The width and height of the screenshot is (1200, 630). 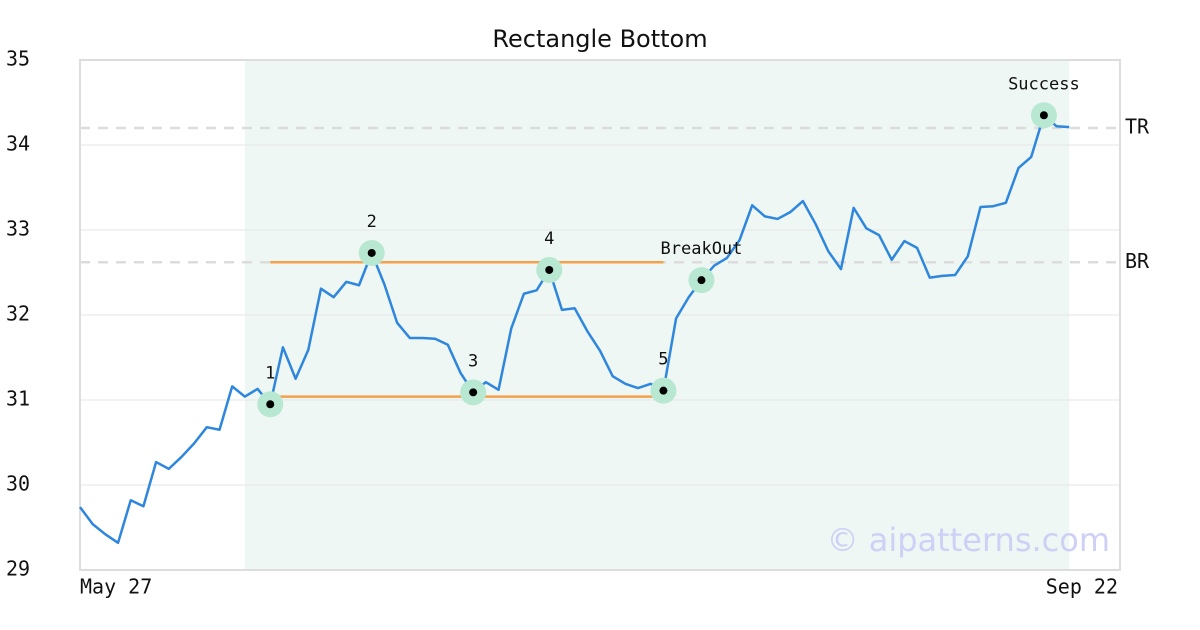 I want to click on annotation-label: Success, so click(x=1044, y=84).